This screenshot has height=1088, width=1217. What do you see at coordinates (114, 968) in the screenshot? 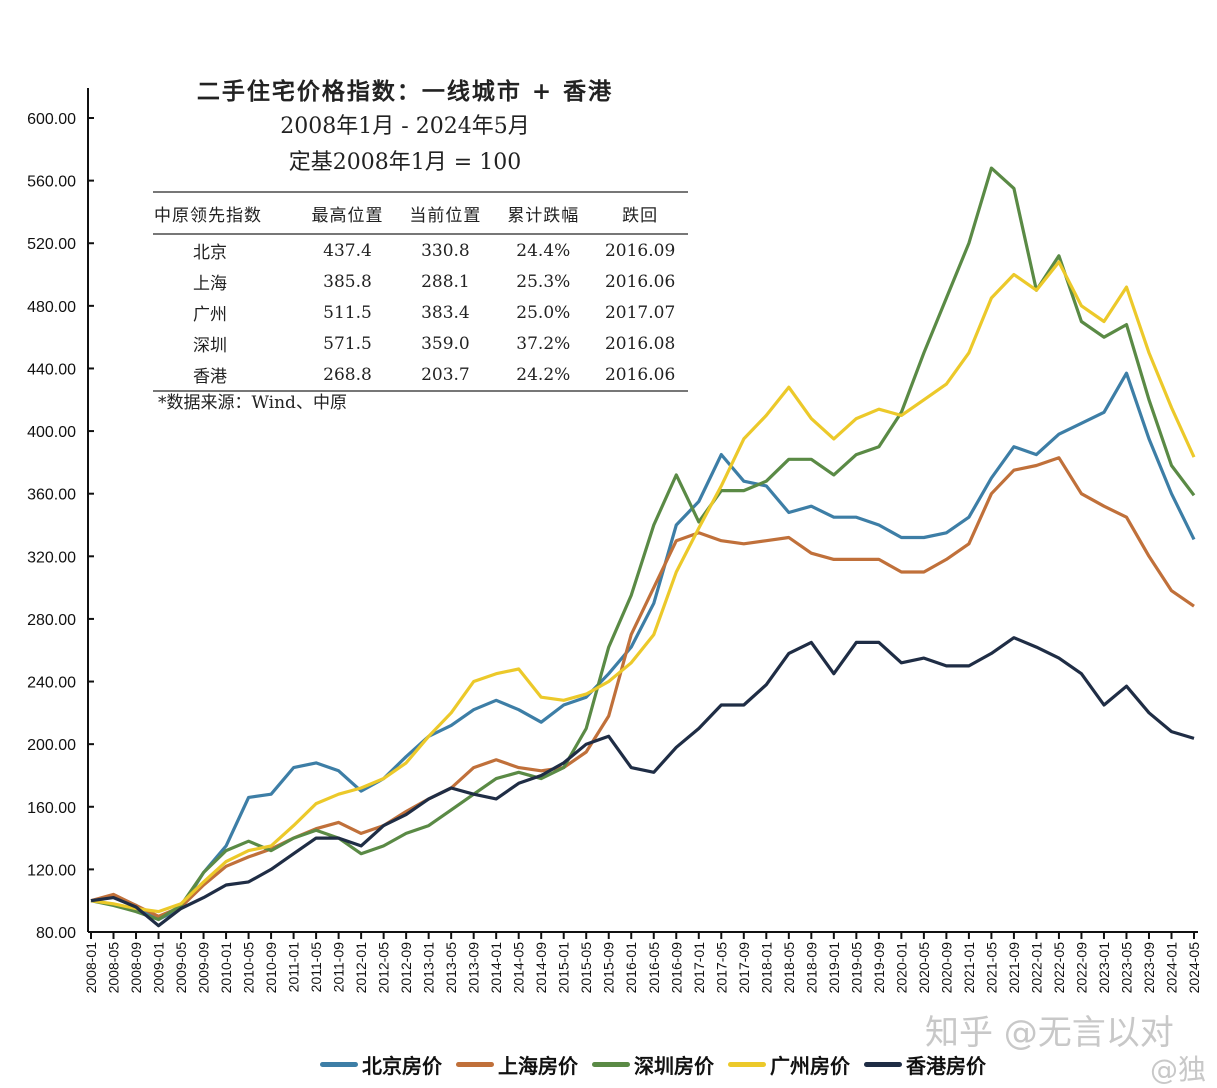
I see `x-tick-label: 2008-05` at bounding box center [114, 968].